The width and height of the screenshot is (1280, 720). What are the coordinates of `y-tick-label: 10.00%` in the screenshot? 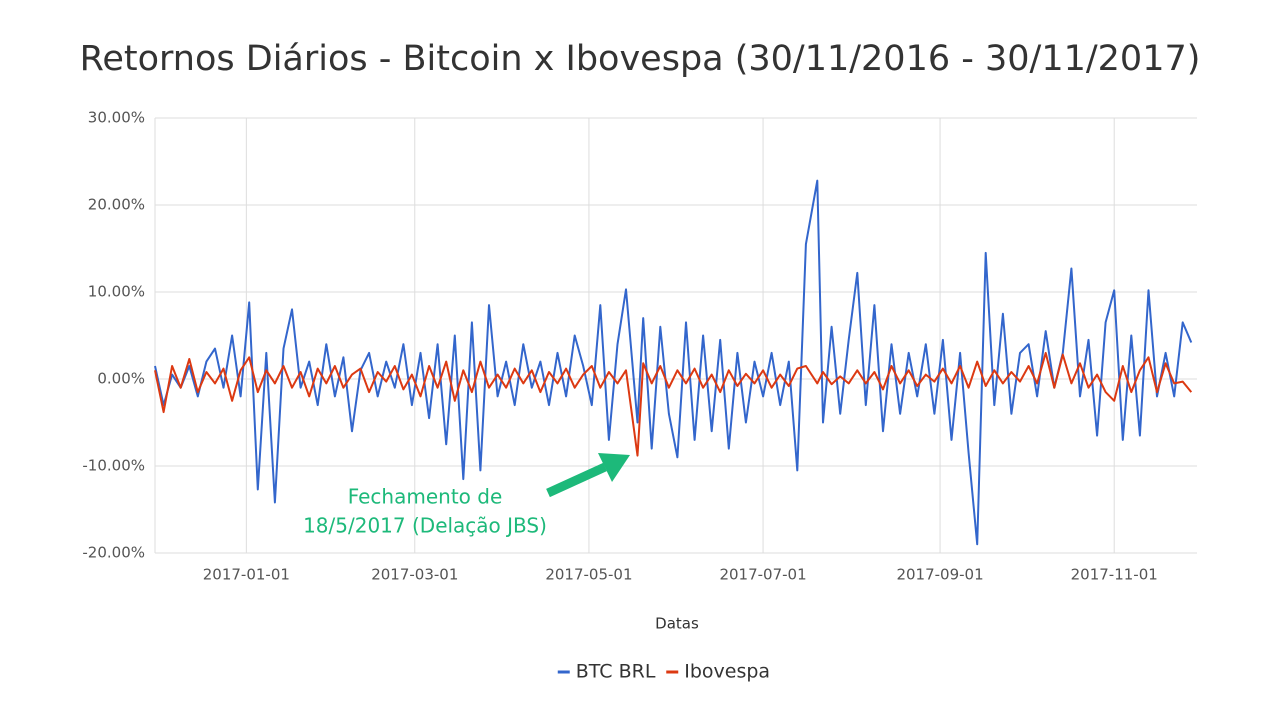 It's located at (116, 292).